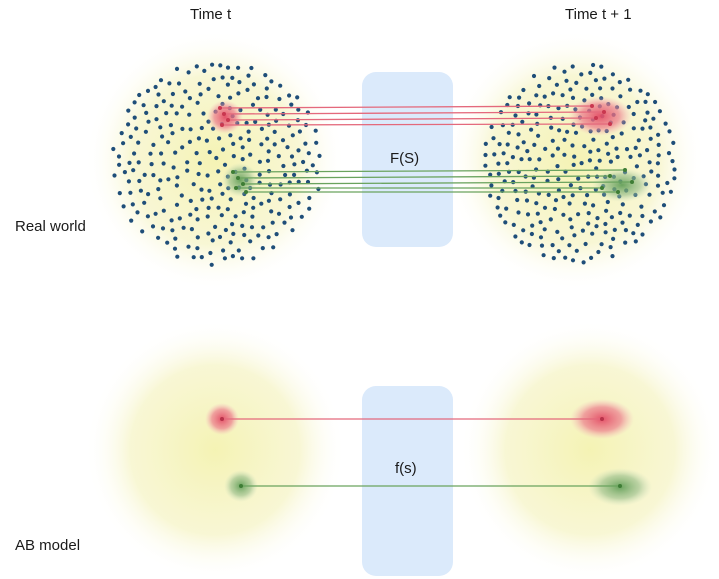  Describe the element at coordinates (598, 14) in the screenshot. I see `time-t1-label: Time t + 1` at that location.